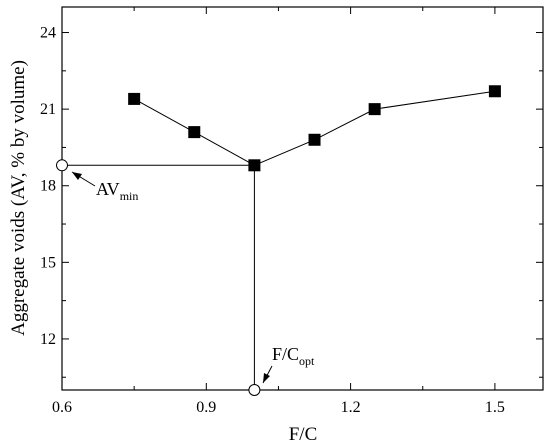 This screenshot has height=445, width=550. Describe the element at coordinates (254, 390) in the screenshot. I see `fc-opt-marker` at that location.